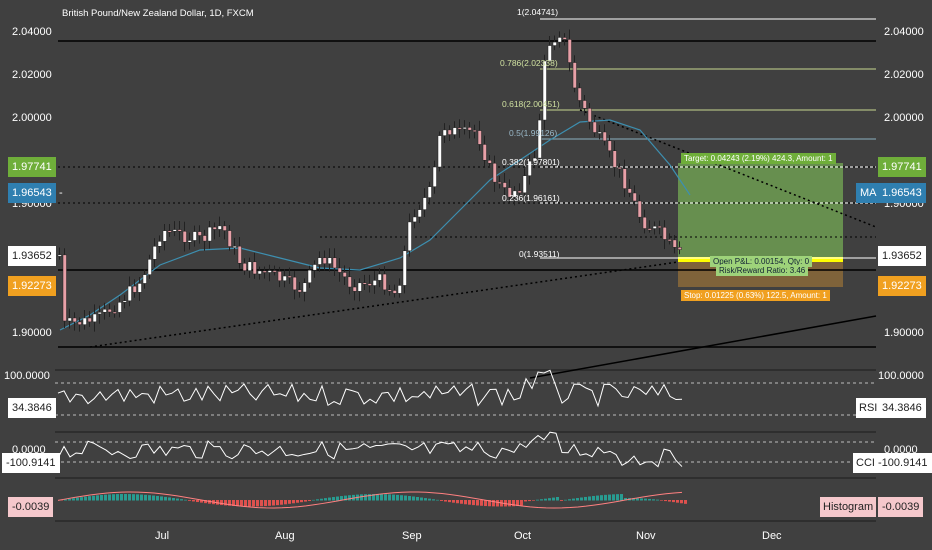  I want to click on target-price-tag-left: 1.97741, so click(32, 167).